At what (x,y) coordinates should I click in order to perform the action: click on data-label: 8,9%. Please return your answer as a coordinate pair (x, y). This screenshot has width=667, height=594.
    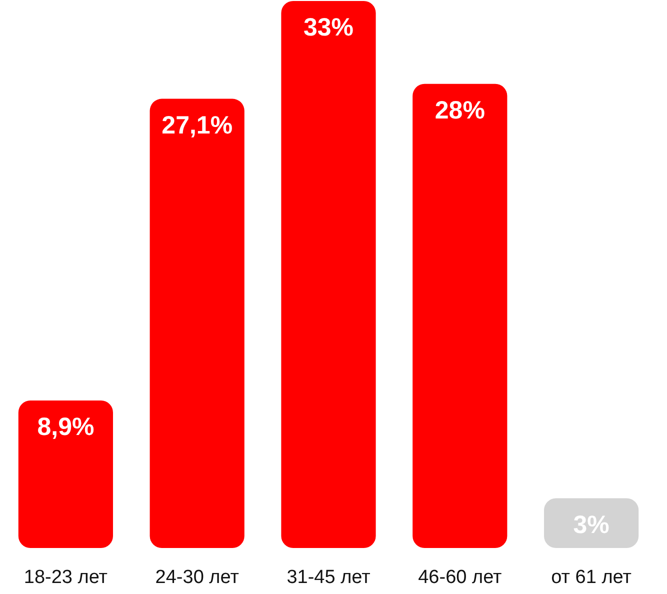
    Looking at the image, I should click on (65, 426).